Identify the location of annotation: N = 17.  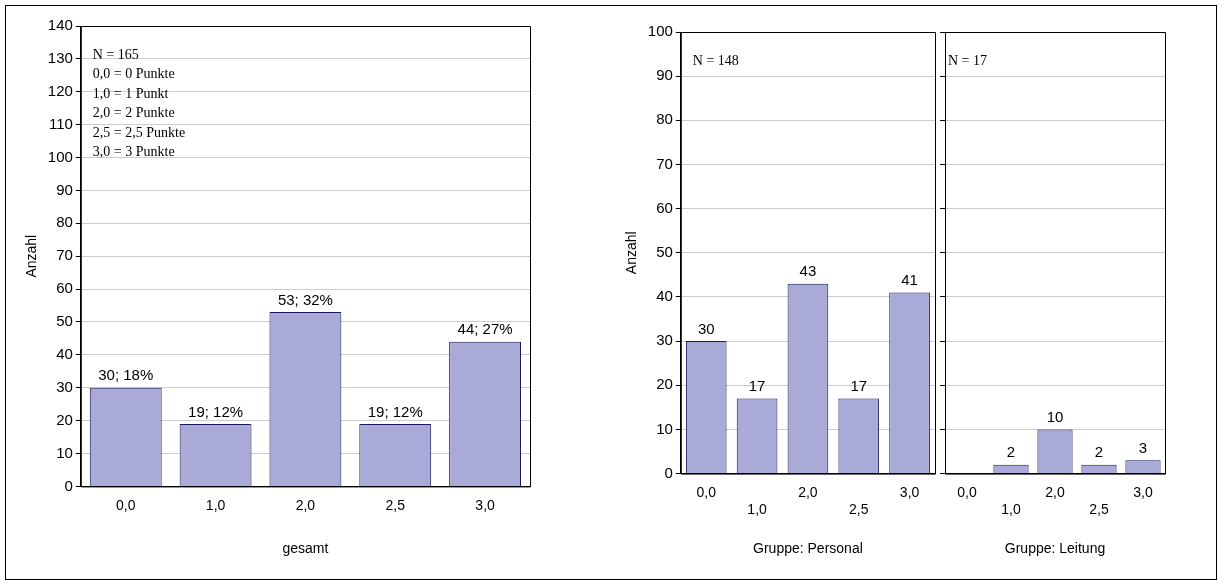
(968, 60).